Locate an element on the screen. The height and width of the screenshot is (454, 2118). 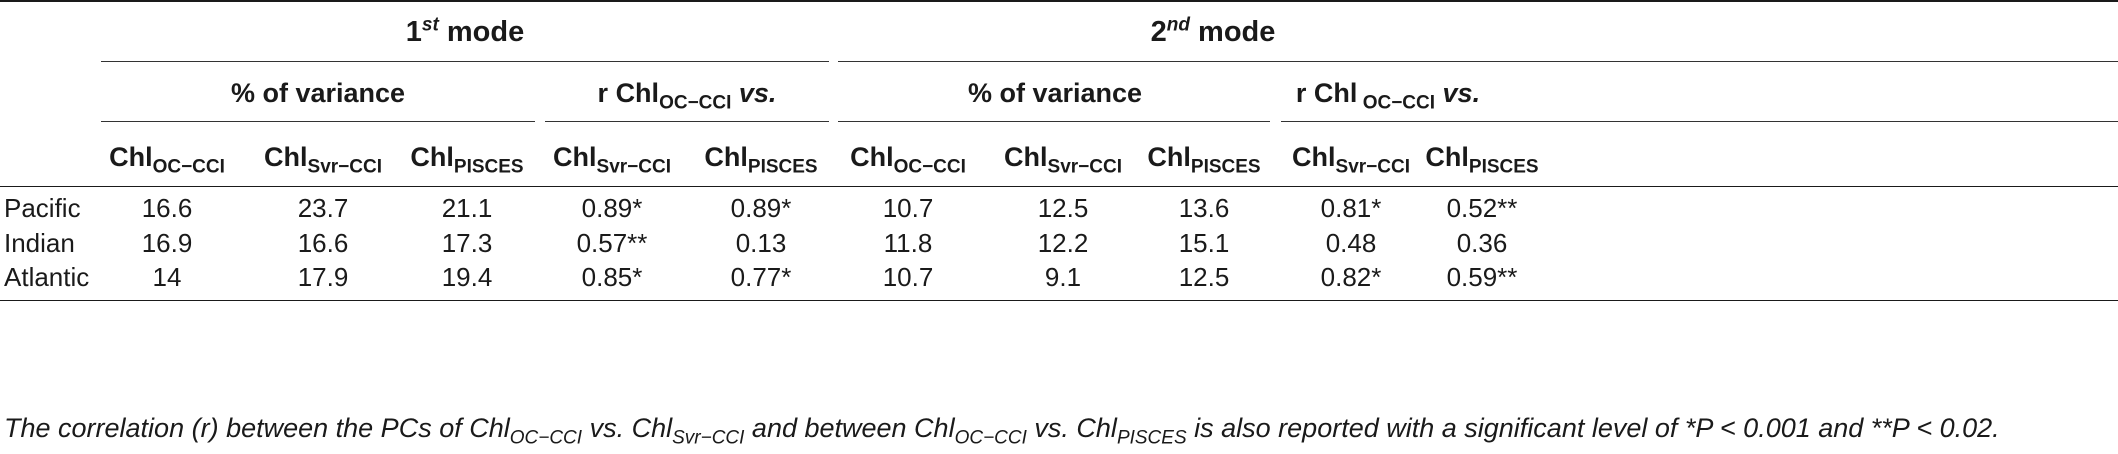
m2-r-subscript: OC−CCI is located at coordinates (1396, 103).